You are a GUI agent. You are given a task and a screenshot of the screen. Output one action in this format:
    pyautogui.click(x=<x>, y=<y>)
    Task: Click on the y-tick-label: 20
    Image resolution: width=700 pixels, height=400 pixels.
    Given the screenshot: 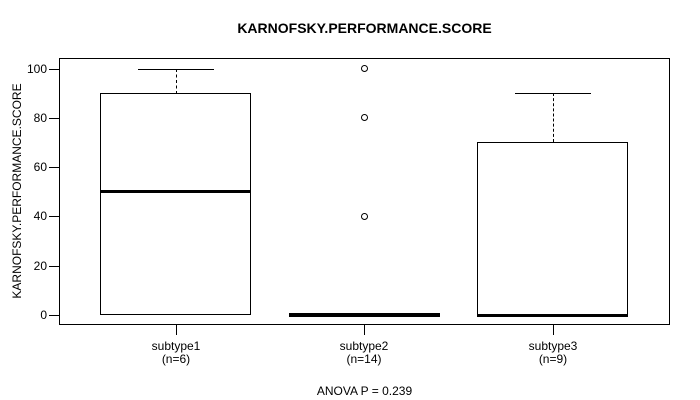 What is the action you would take?
    pyautogui.click(x=40, y=266)
    